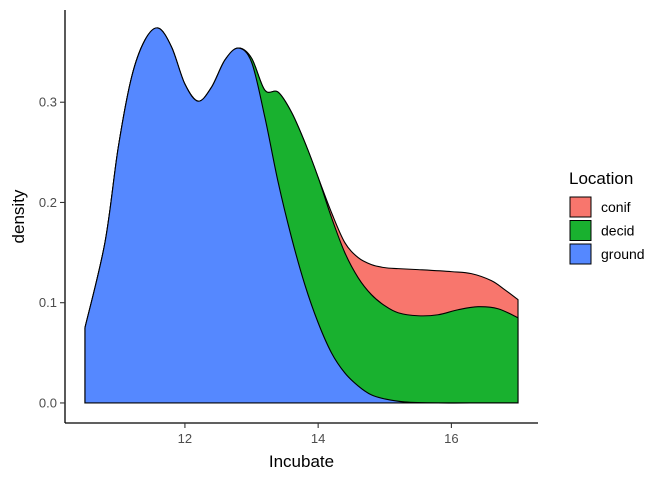 The width and height of the screenshot is (672, 480). Describe the element at coordinates (52, 252) in the screenshot. I see `y-ticks: 0.0 0.1 0.2 0.3` at that location.